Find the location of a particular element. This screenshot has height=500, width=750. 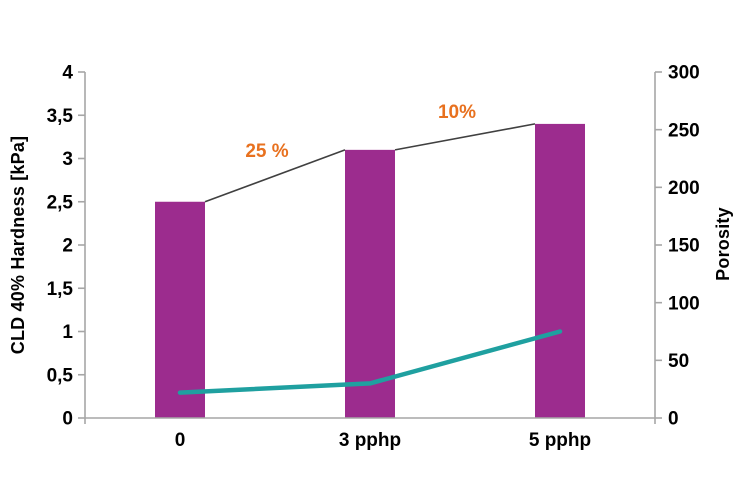

category-label: 5 pphp is located at coordinates (560, 440).